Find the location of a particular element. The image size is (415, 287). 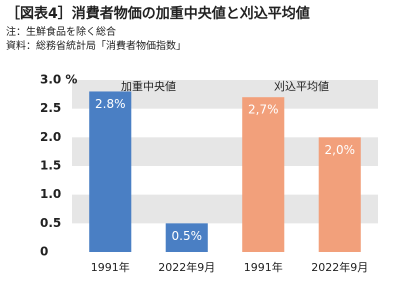

value-label: 2,7% is located at coordinates (263, 110).